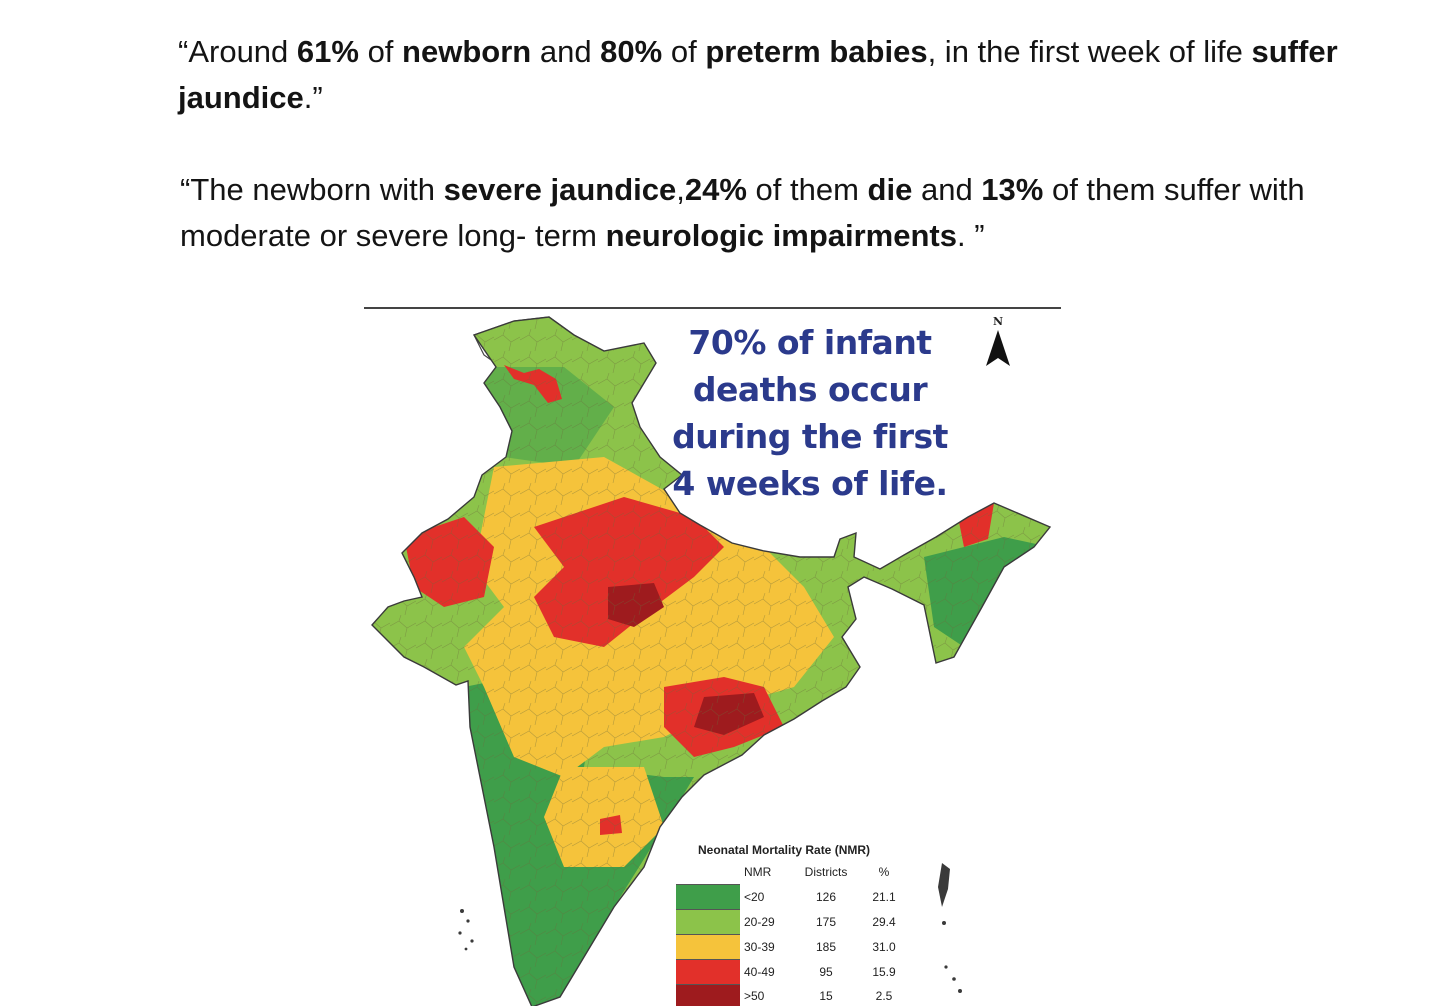 The image size is (1440, 1006). Describe the element at coordinates (758, 872) in the screenshot. I see `legend-header-nmr: NMR` at that location.